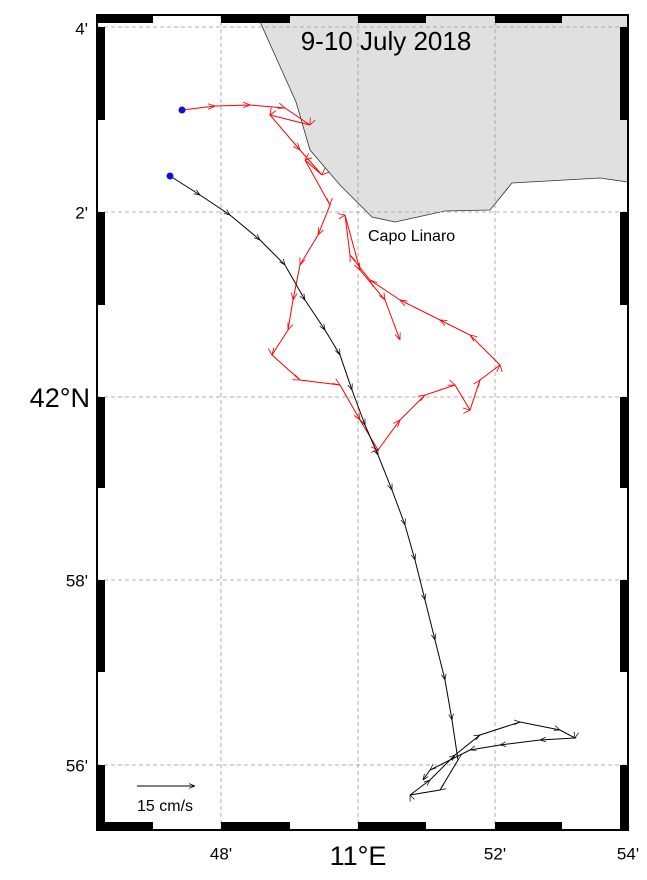  I want to click on title: 9-10 July 2018, so click(386, 41).